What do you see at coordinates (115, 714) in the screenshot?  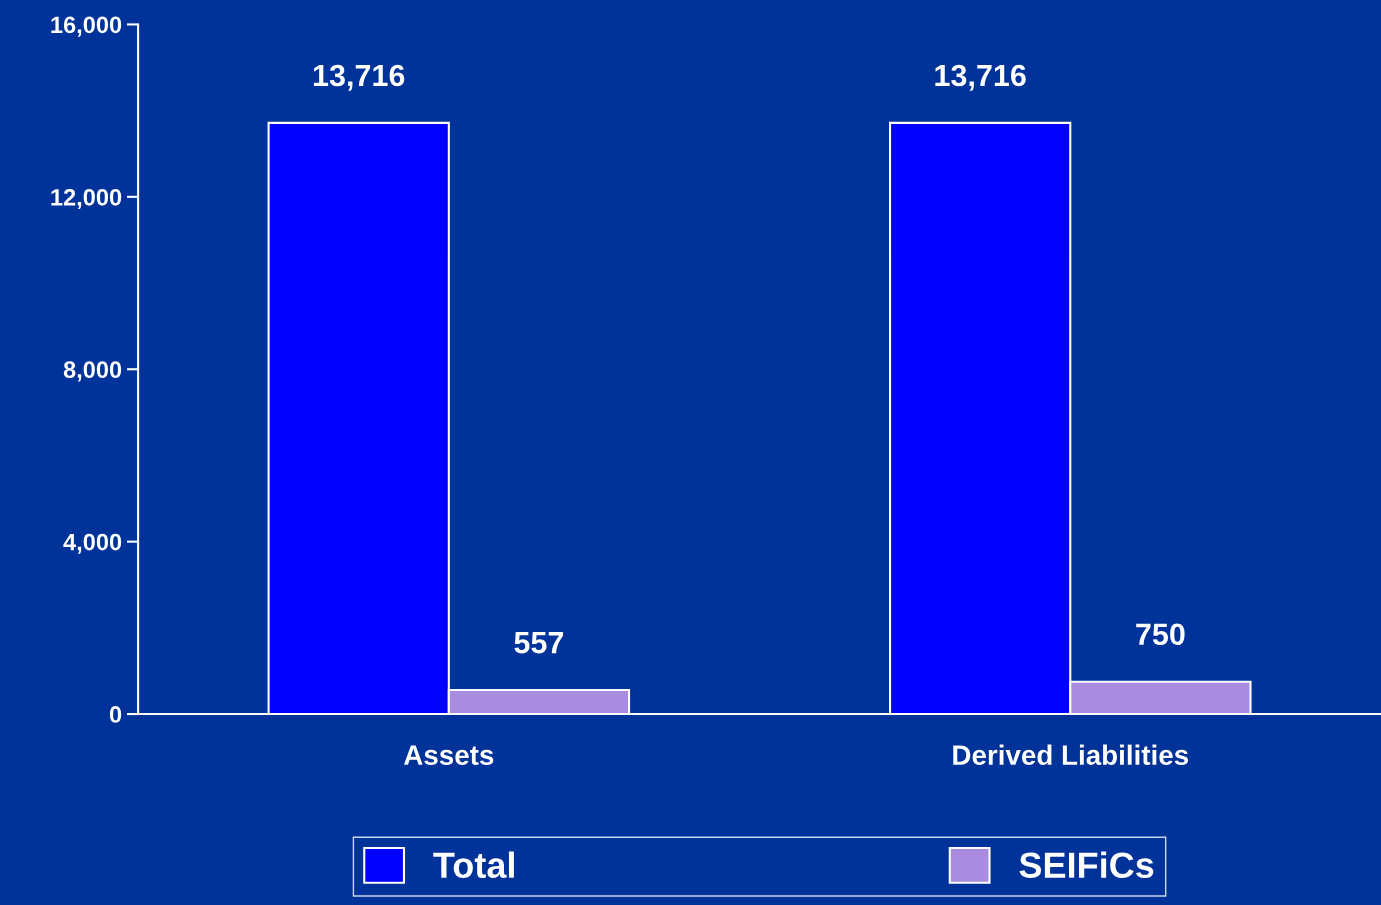 I see `y-tick-label: 0` at bounding box center [115, 714].